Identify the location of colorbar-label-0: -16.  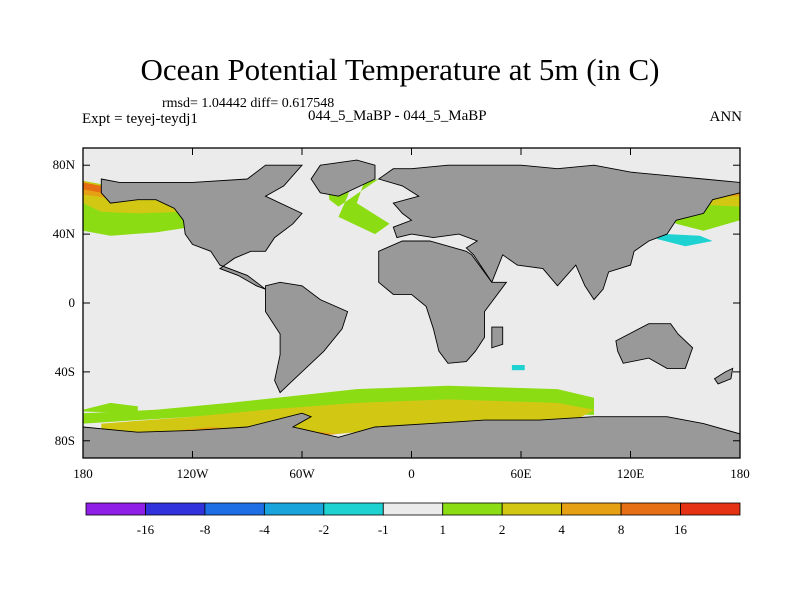
(146, 529).